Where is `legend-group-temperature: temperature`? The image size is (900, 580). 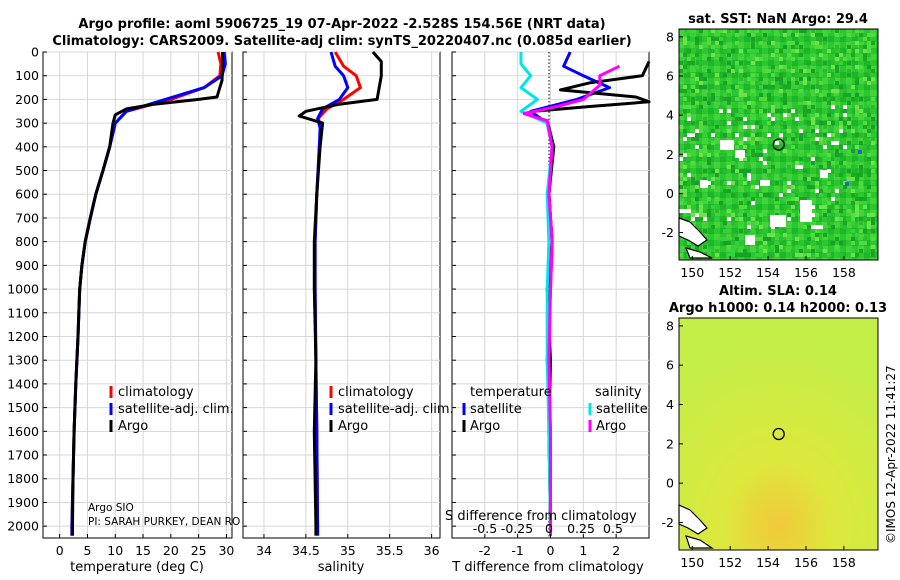
legend-group-temperature: temperature is located at coordinates (511, 392).